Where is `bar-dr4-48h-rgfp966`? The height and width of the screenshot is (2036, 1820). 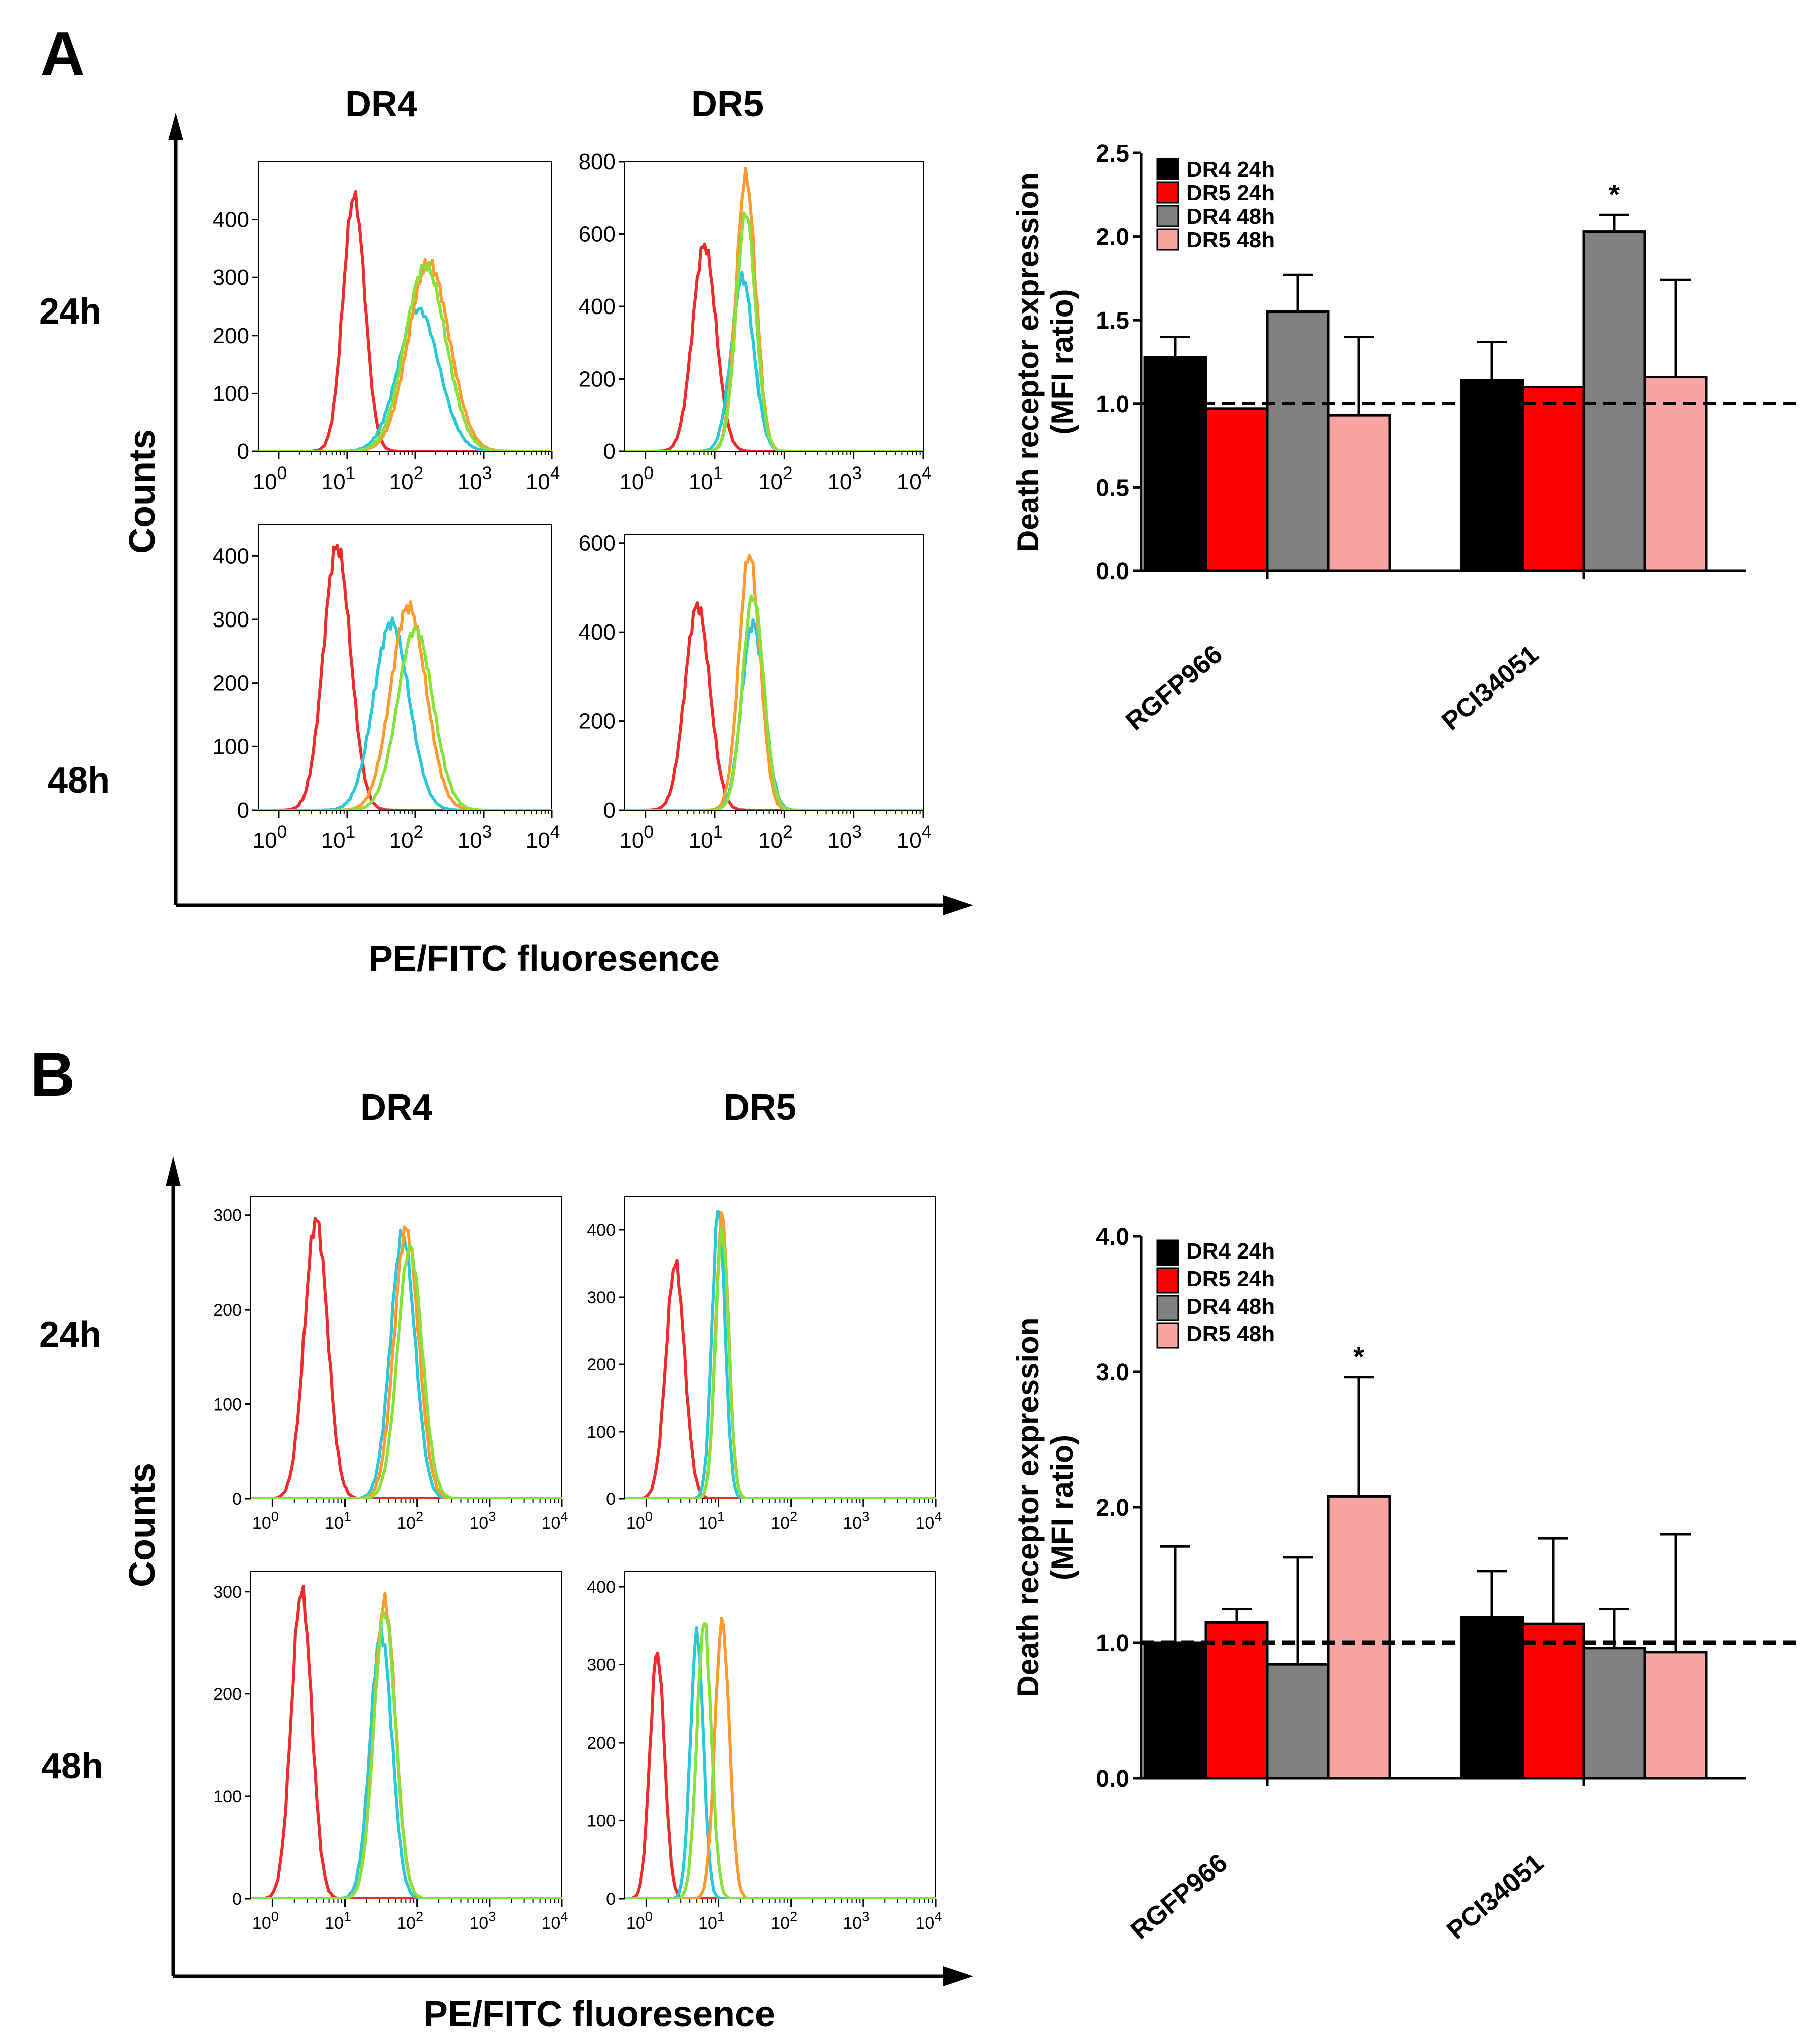 bar-dr4-48h-rgfp966 is located at coordinates (1298, 1721).